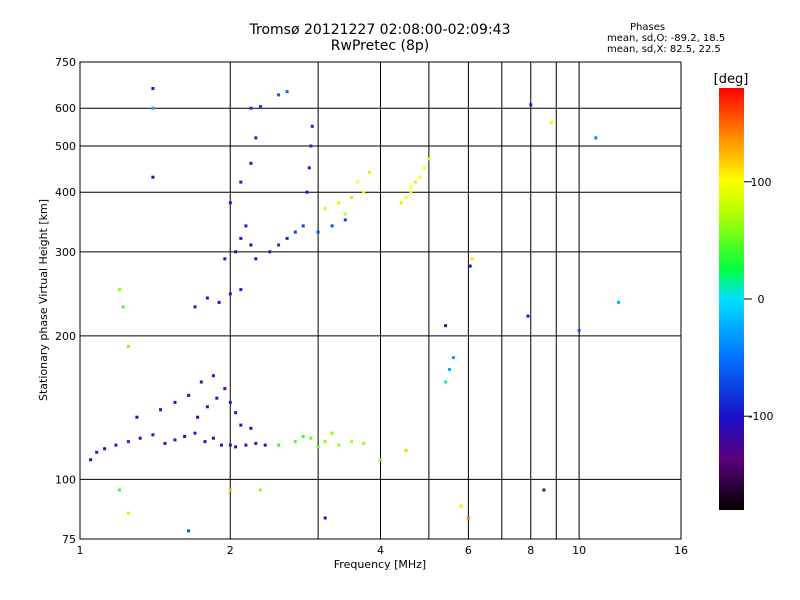  I want to click on x-tick-label: 2, so click(230, 550).